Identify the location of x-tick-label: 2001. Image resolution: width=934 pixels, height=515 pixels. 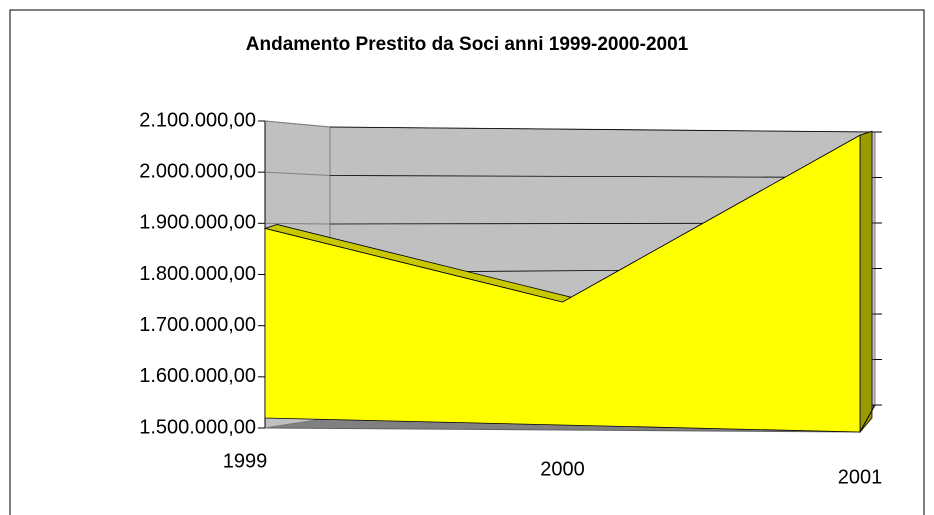
(860, 477).